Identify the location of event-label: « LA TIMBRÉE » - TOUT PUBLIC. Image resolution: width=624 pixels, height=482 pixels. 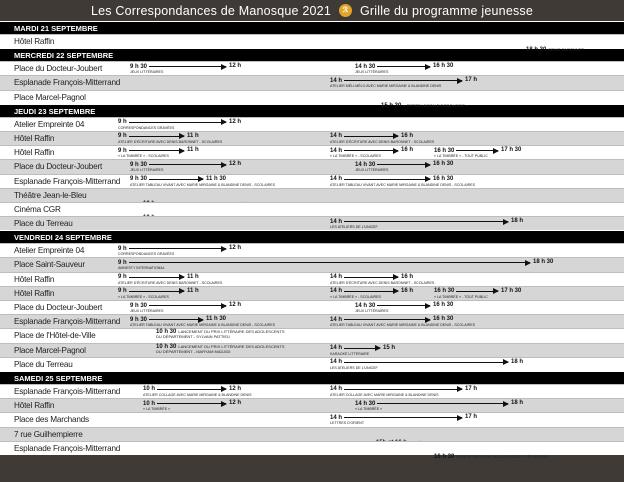
(461, 296).